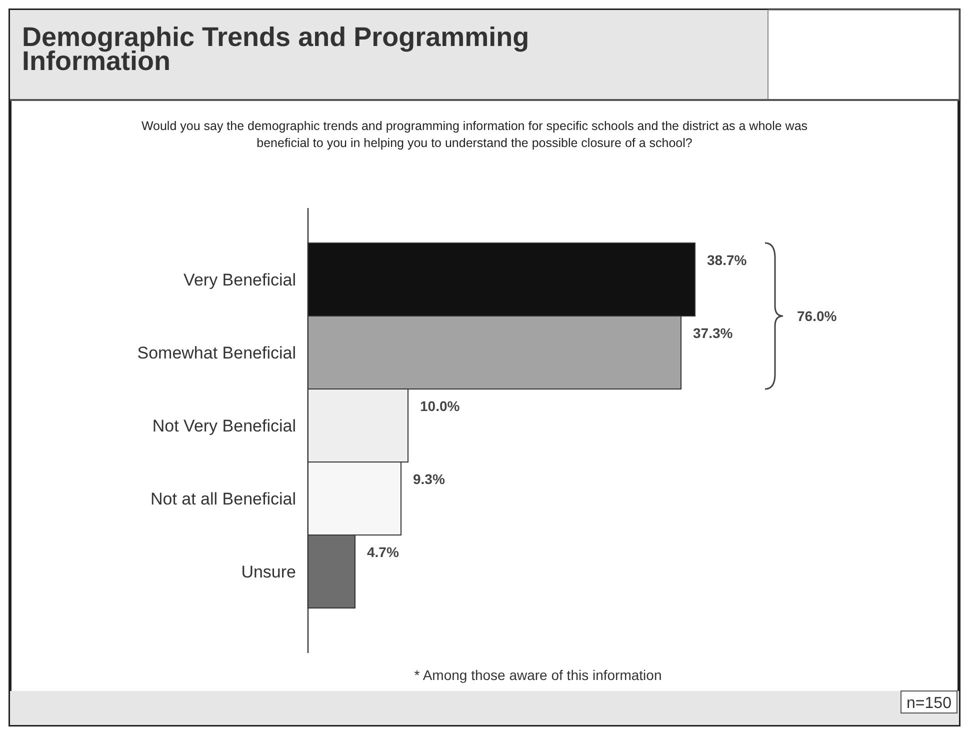 The image size is (969, 735). What do you see at coordinates (538, 675) in the screenshot?
I see `text: * Among those aware of this information` at bounding box center [538, 675].